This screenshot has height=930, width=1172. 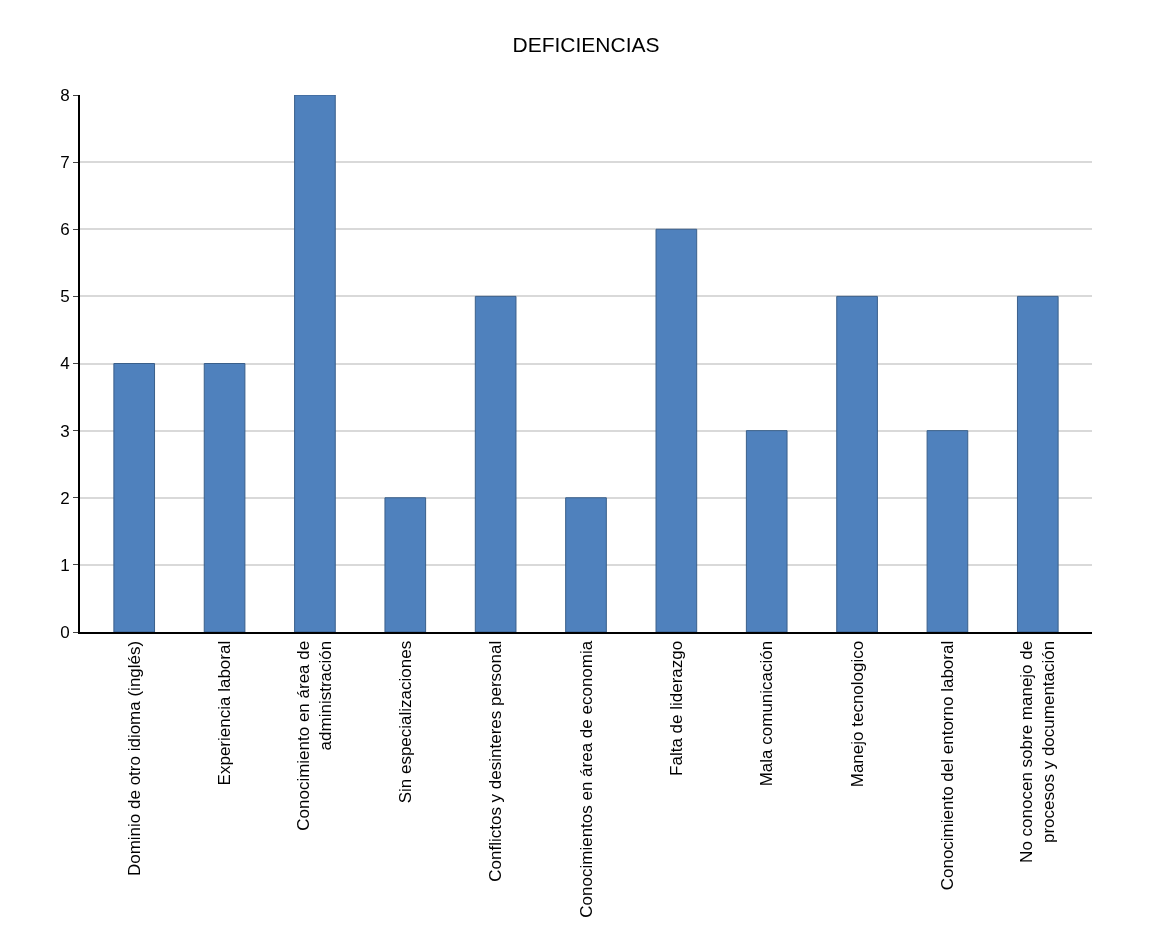 What do you see at coordinates (65, 632) in the screenshot?
I see `y-tick-label: 0` at bounding box center [65, 632].